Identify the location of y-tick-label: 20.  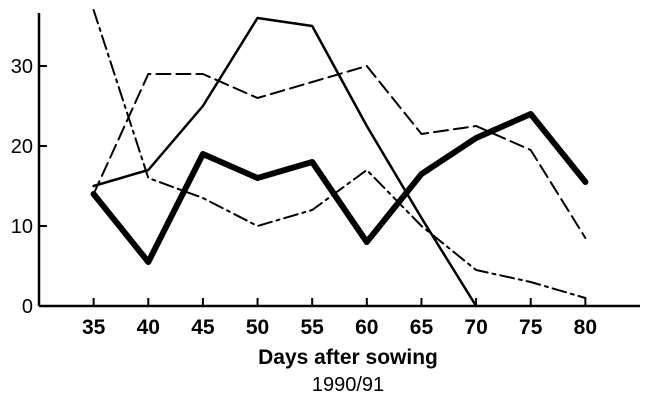
(22, 147).